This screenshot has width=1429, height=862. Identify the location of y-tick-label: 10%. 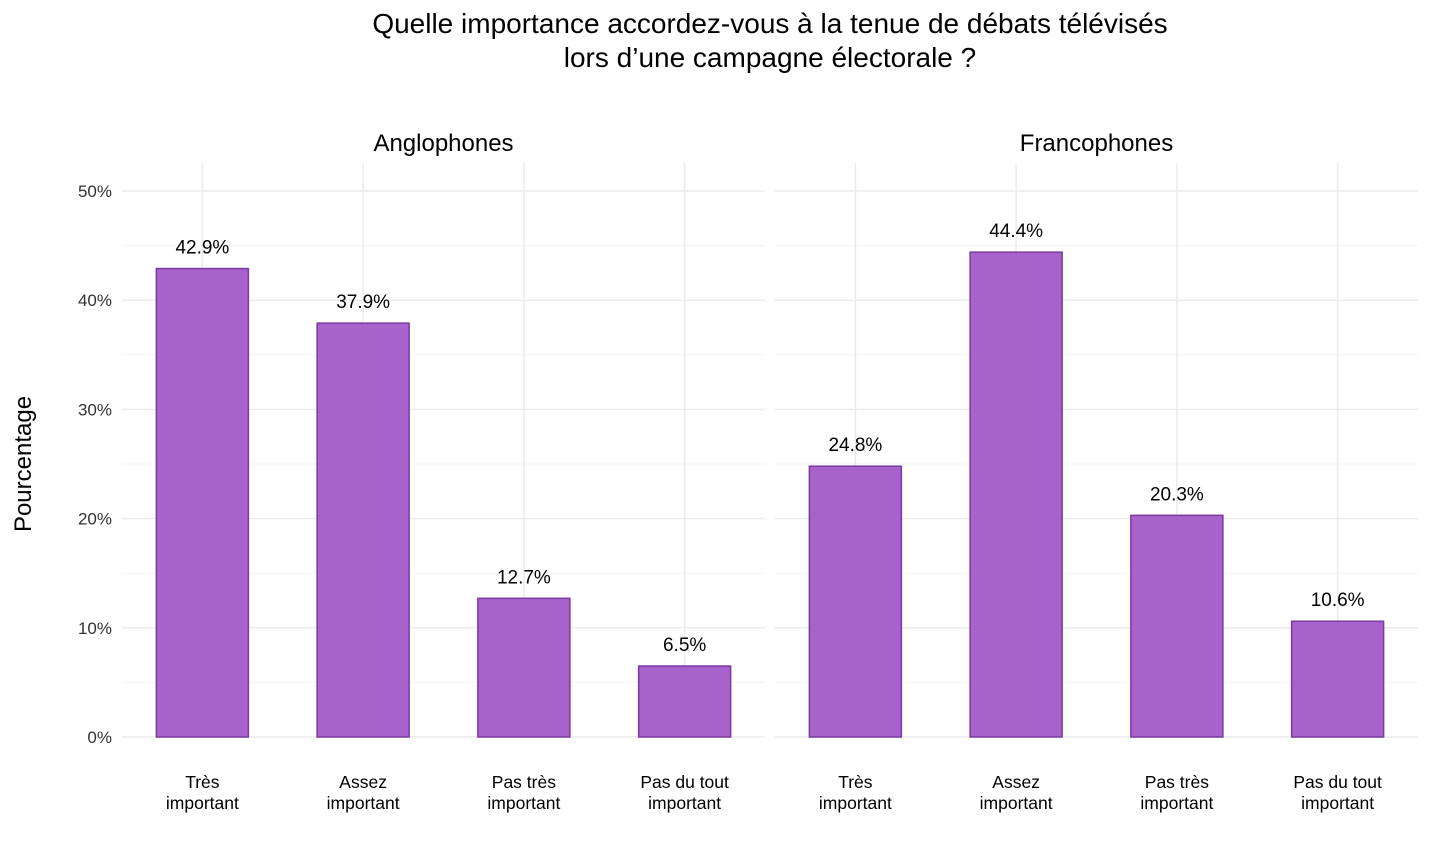
(95, 628).